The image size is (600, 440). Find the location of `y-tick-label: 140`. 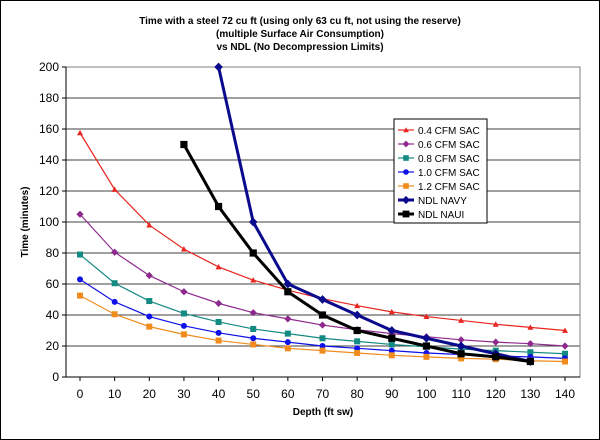

y-tick-label: 140 is located at coordinates (49, 160).